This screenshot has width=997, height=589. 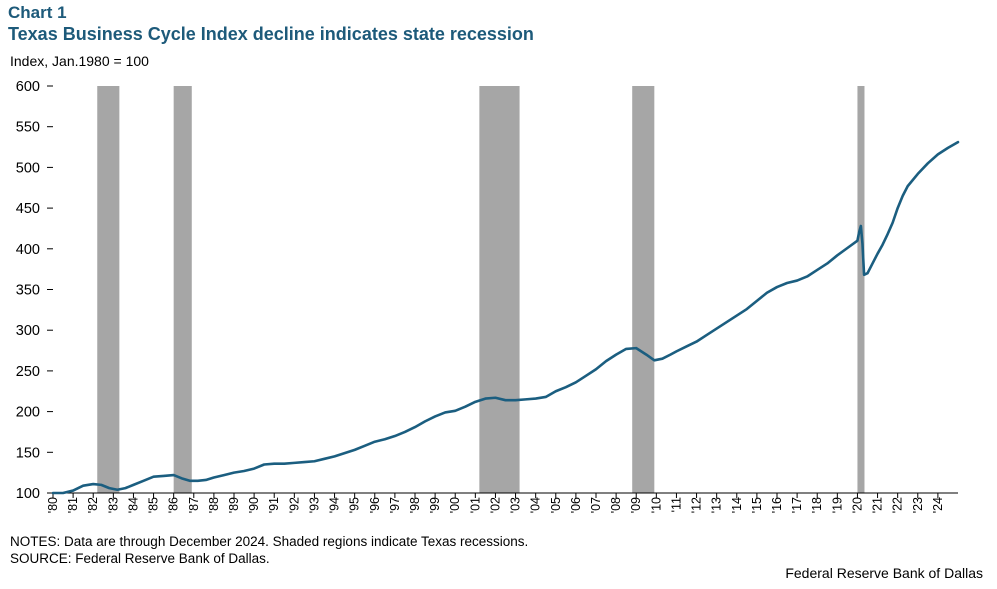 What do you see at coordinates (455, 505) in the screenshot?
I see `x-tick-label: '00` at bounding box center [455, 505].